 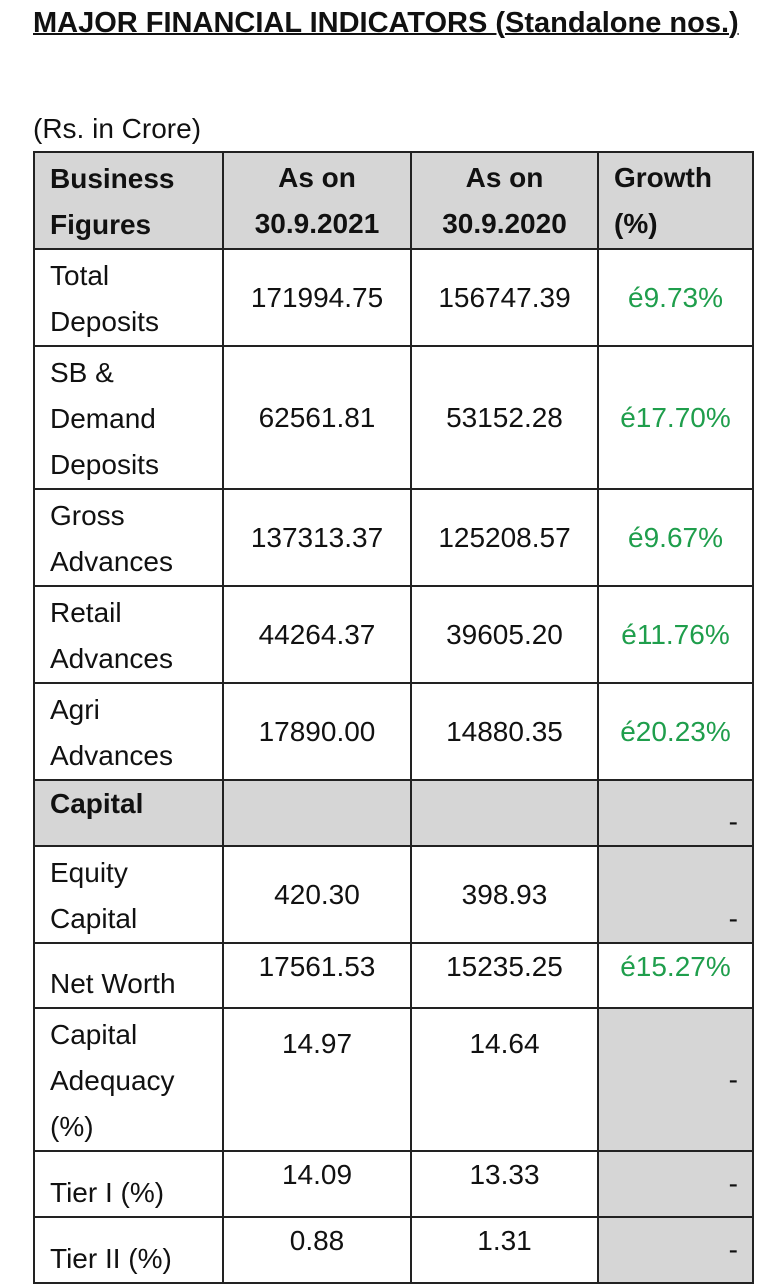 I want to click on row-label-text: Equity Capital, so click(x=94, y=895).